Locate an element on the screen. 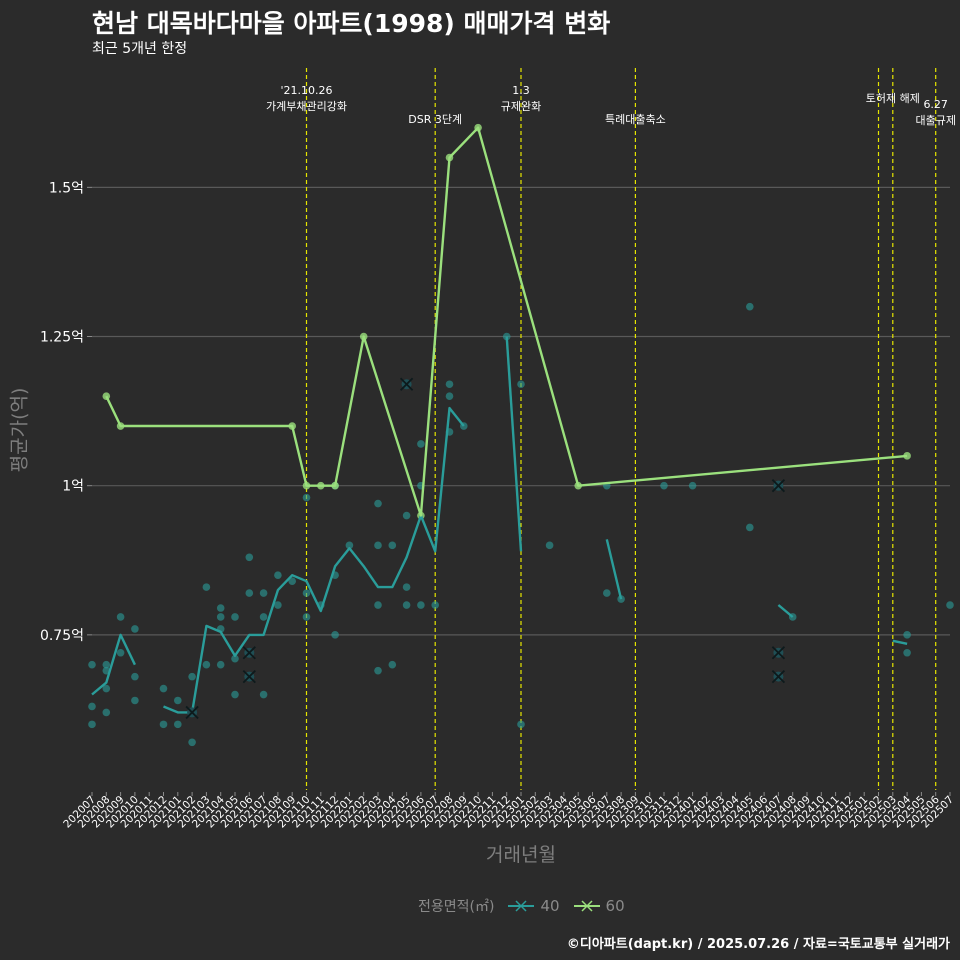 This screenshot has width=960, height=960. legend: 전용면적(㎡) 40 60 is located at coordinates (521, 906).